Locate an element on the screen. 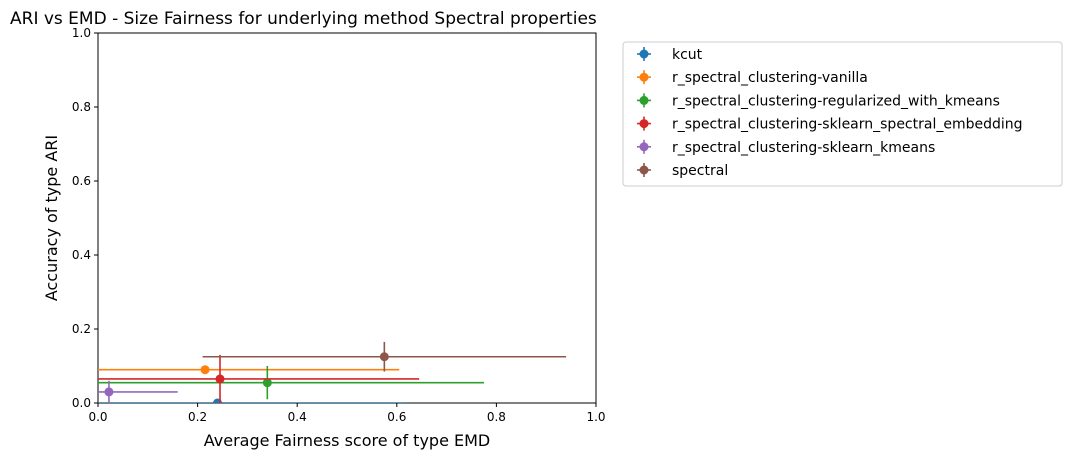 This screenshot has height=460, width=1071. legend-frame is located at coordinates (842, 114).